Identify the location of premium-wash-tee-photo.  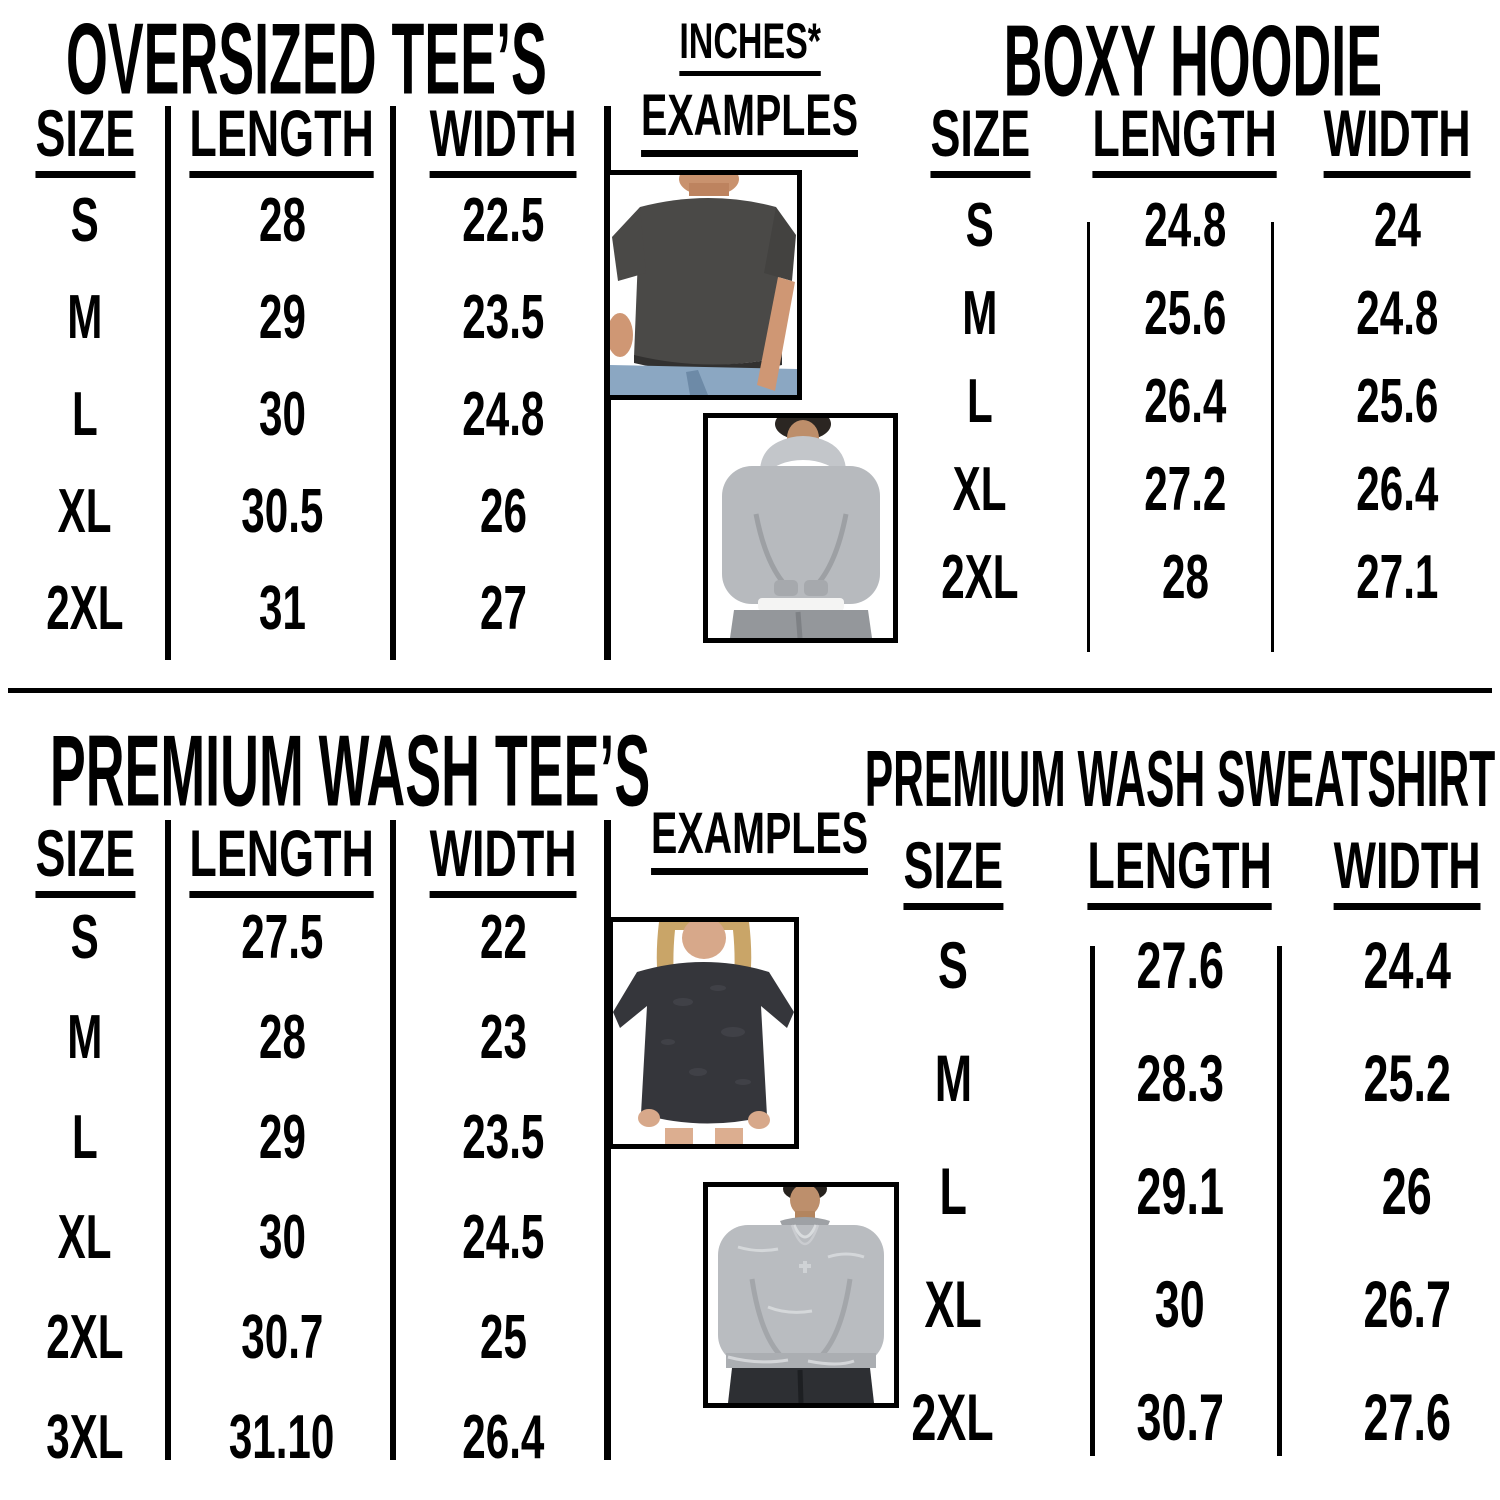
(703, 1033).